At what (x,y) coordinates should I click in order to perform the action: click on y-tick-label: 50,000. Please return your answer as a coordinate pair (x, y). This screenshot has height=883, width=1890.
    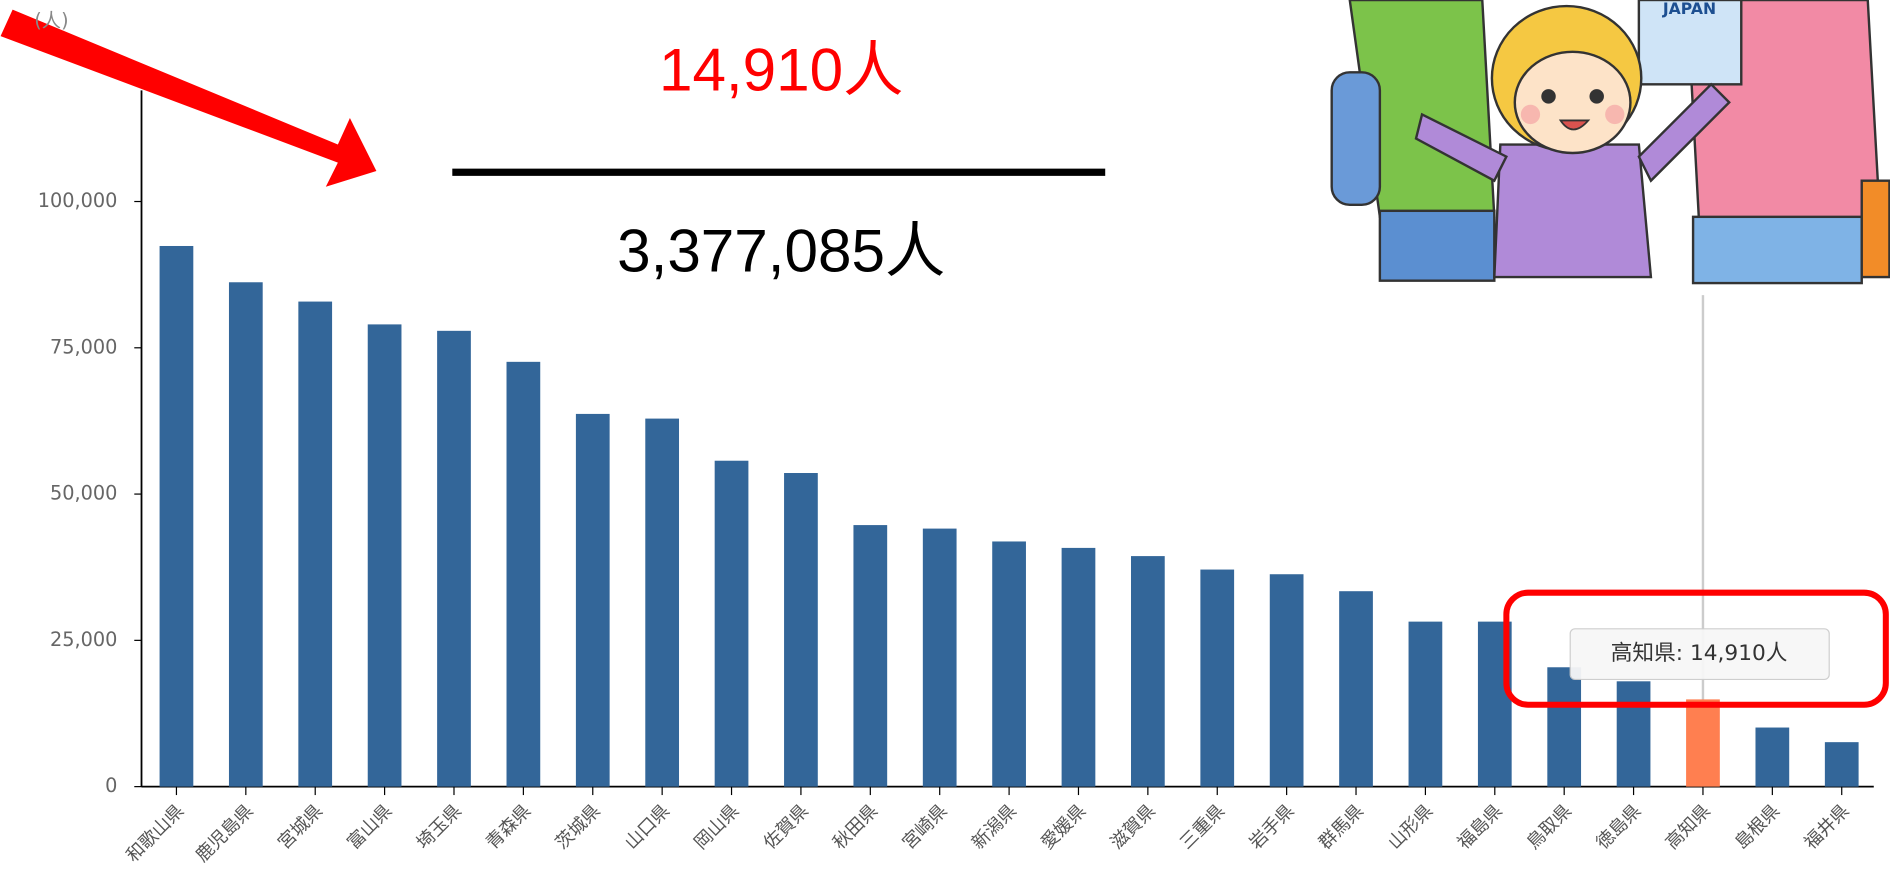
    Looking at the image, I should click on (83, 493).